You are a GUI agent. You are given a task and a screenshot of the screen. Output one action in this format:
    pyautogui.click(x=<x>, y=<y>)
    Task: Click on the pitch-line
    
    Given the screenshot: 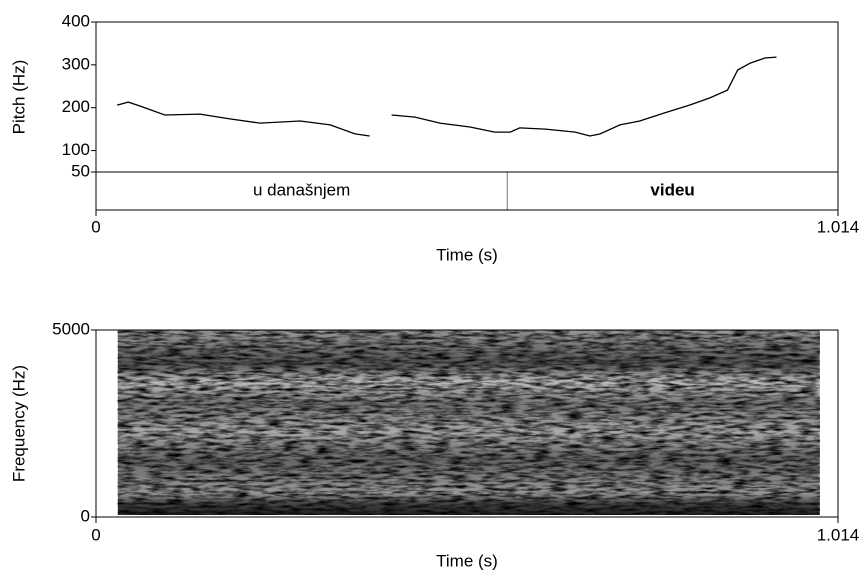 What is the action you would take?
    pyautogui.click(x=447, y=96)
    